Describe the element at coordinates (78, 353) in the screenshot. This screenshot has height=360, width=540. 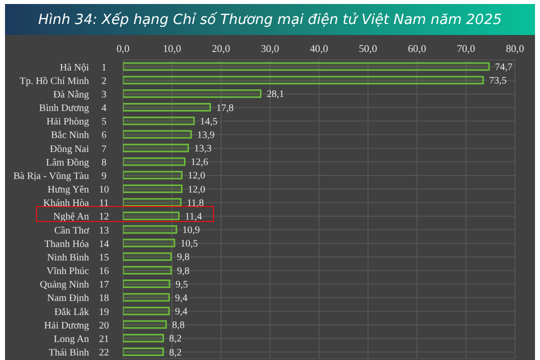
I see `y-tick-label: Thái Bình 22` at that location.